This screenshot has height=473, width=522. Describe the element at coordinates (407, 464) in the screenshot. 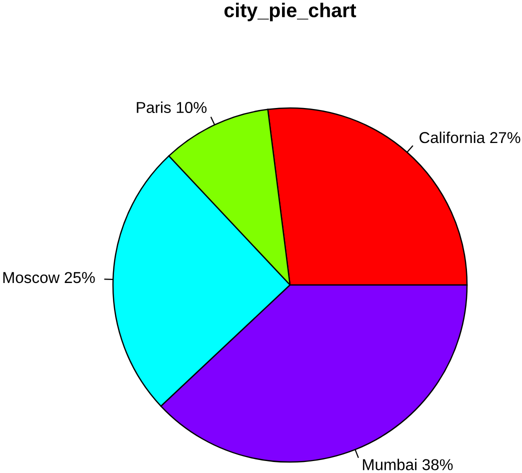

I see `slice-label: Mumbai 38%` at that location.